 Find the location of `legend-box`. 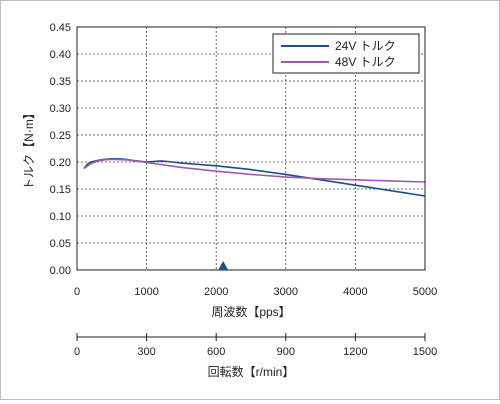

legend-box is located at coordinates (346, 53).